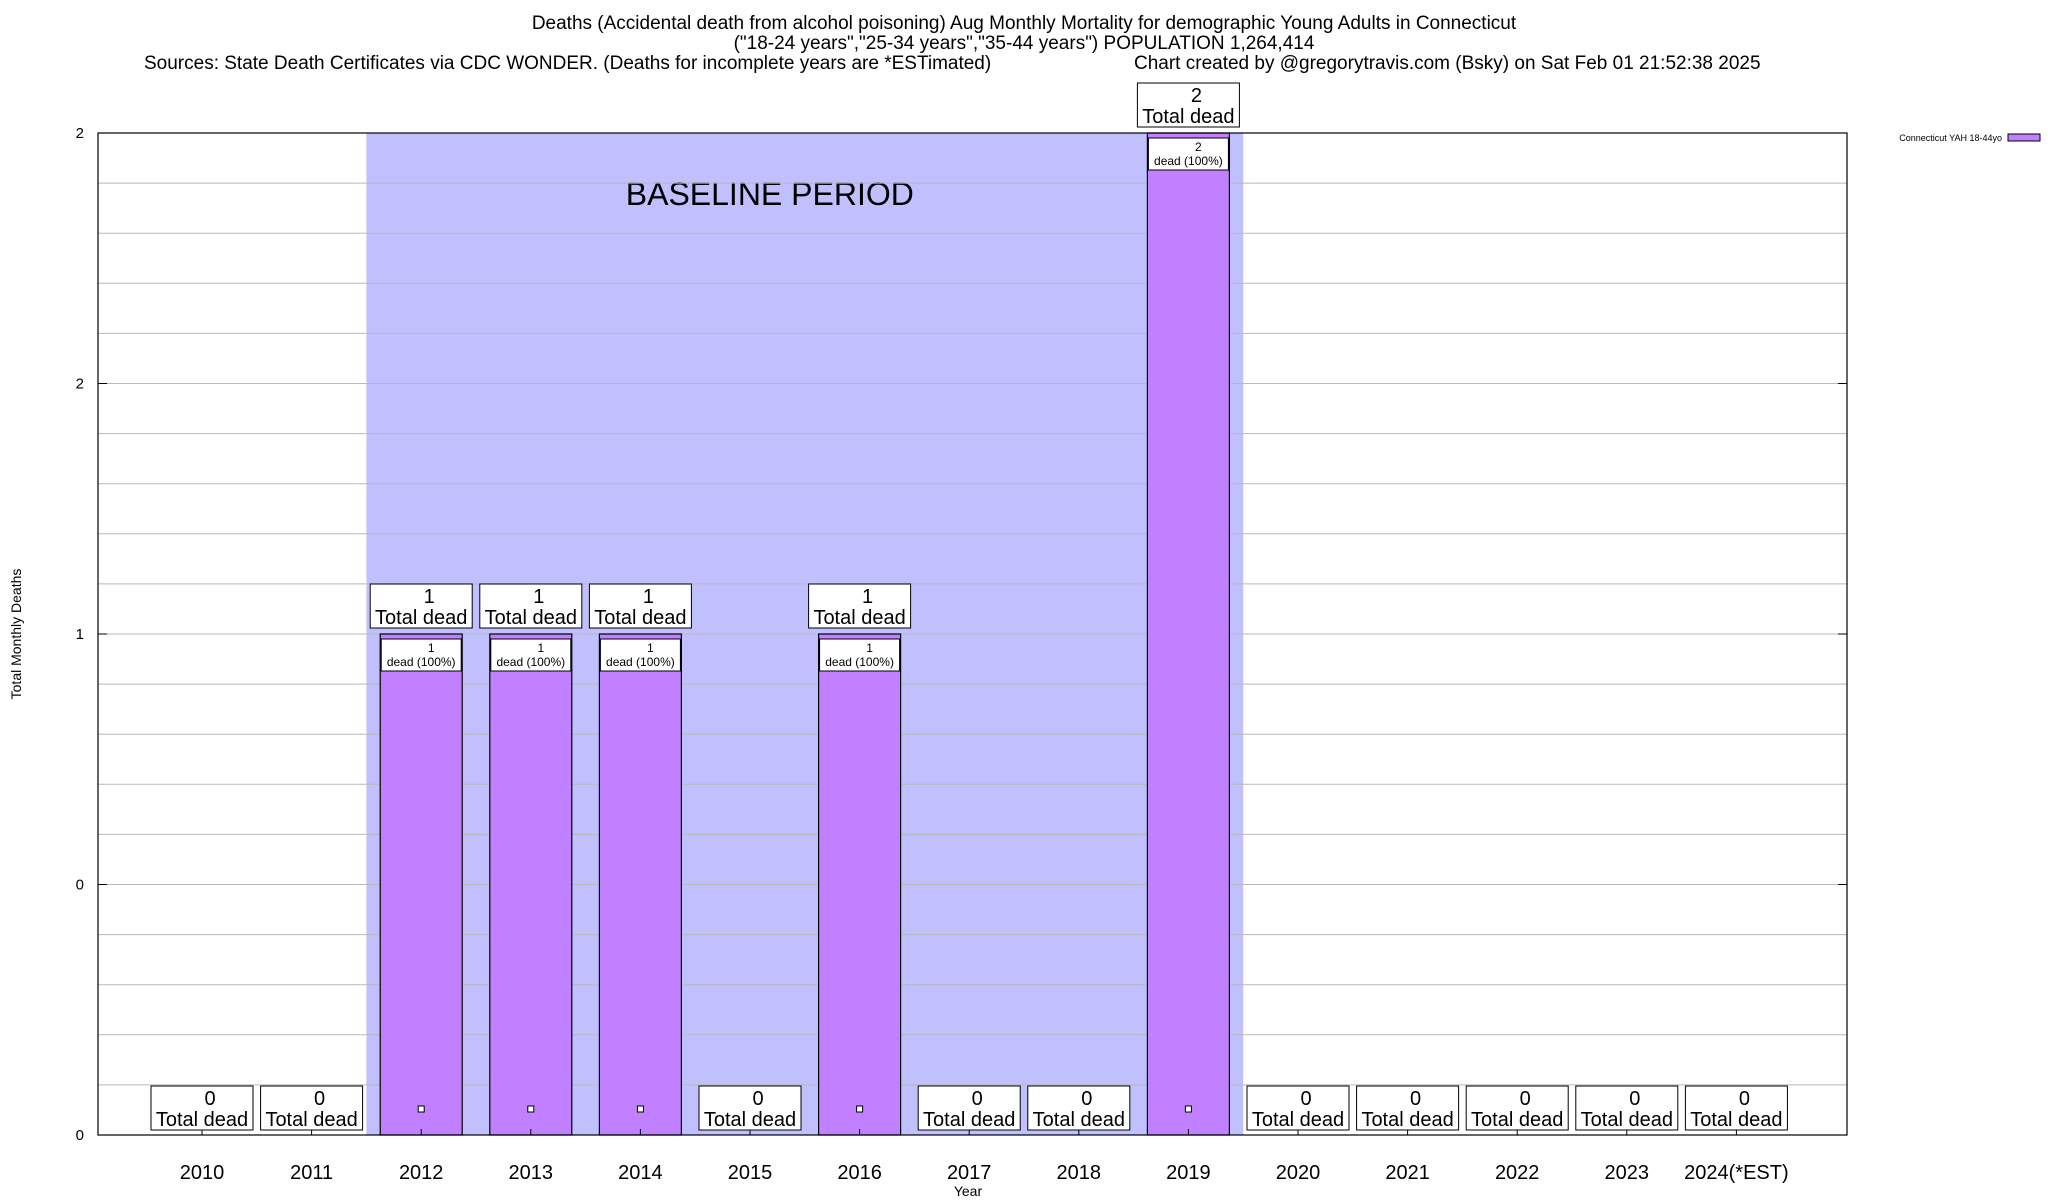  Describe the element at coordinates (1079, 1173) in the screenshot. I see `x-tick-label: 2018` at that location.